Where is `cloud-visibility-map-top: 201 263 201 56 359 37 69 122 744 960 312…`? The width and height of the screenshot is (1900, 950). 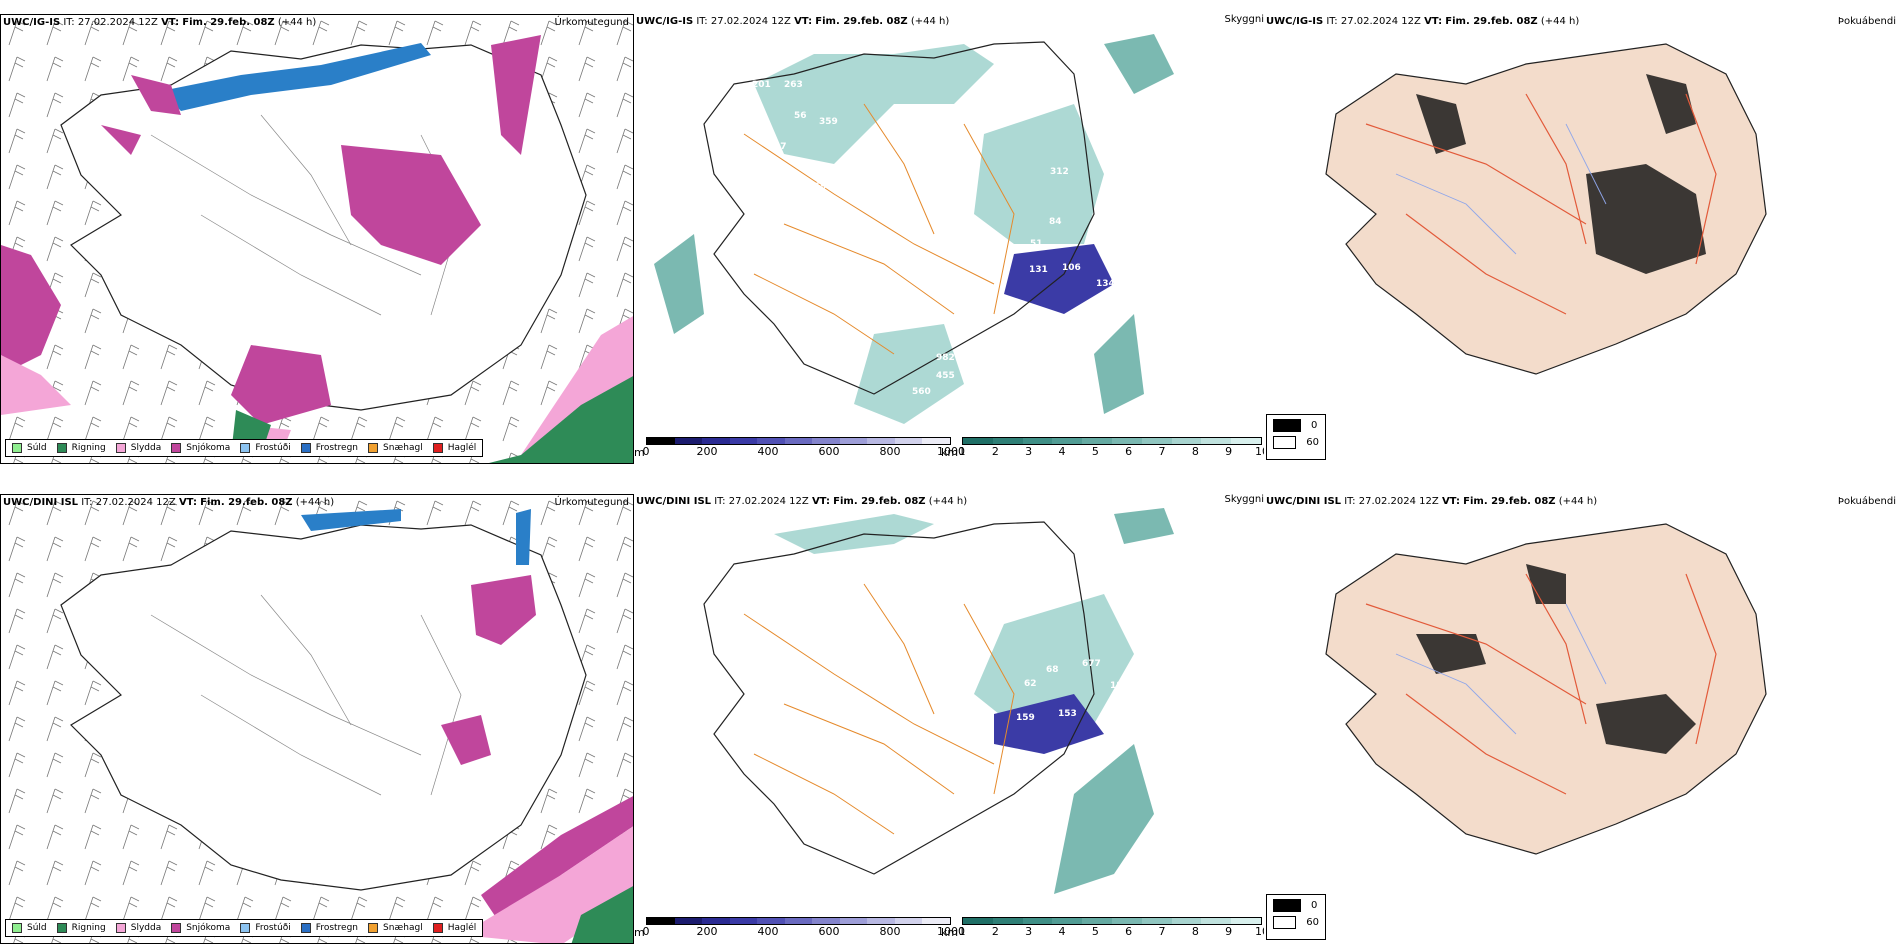
cloud-visibility-map-top: 201 263 201 56 359 37 69 122 744 960 312… is located at coordinates (914, 229).